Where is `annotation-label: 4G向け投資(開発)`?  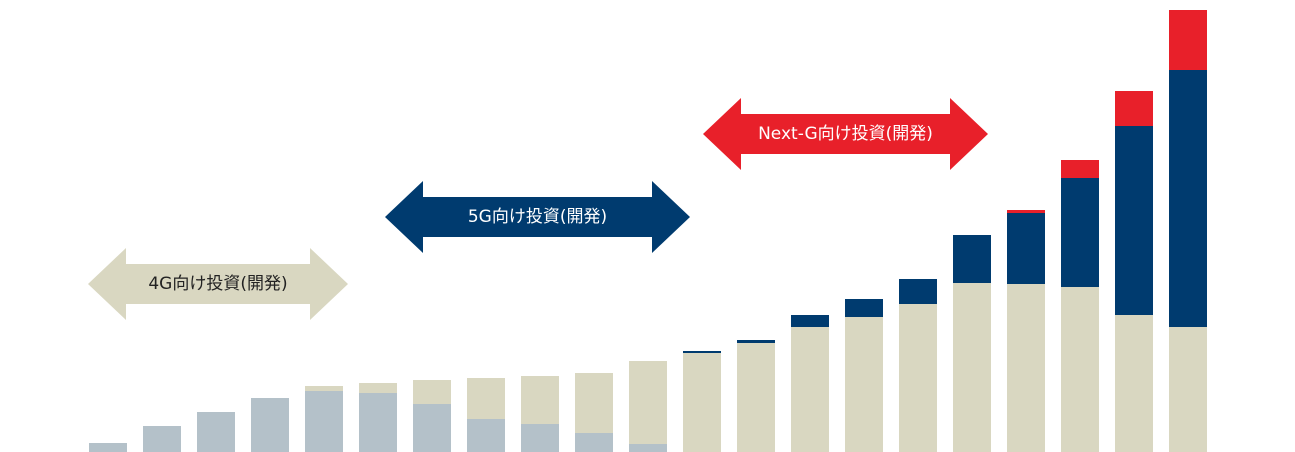
annotation-label: 4G向け投資(開発) is located at coordinates (217, 284).